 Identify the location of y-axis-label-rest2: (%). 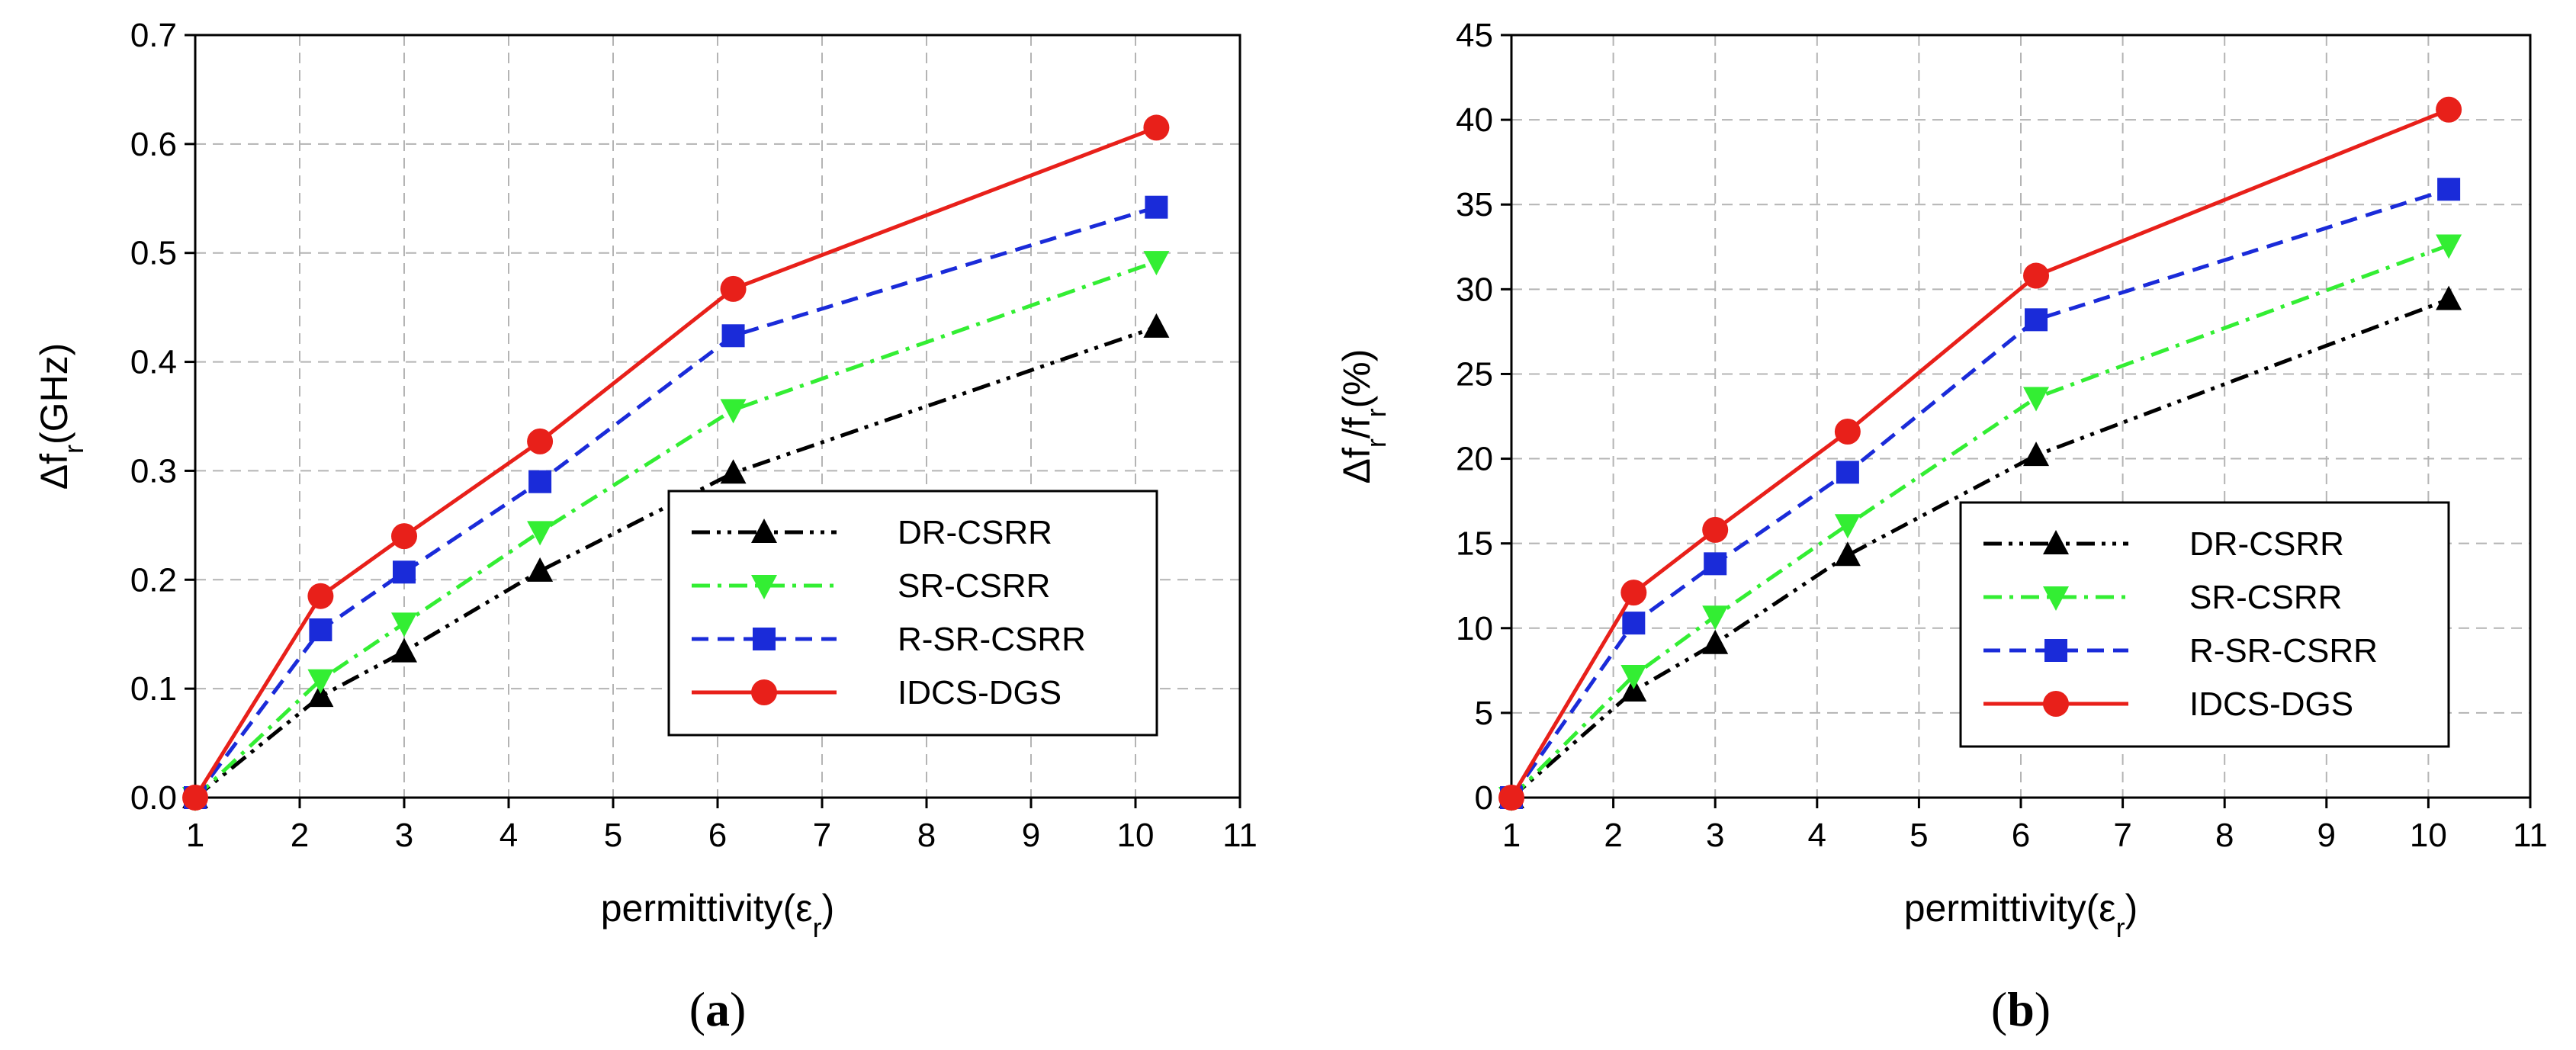
(1356, 379).